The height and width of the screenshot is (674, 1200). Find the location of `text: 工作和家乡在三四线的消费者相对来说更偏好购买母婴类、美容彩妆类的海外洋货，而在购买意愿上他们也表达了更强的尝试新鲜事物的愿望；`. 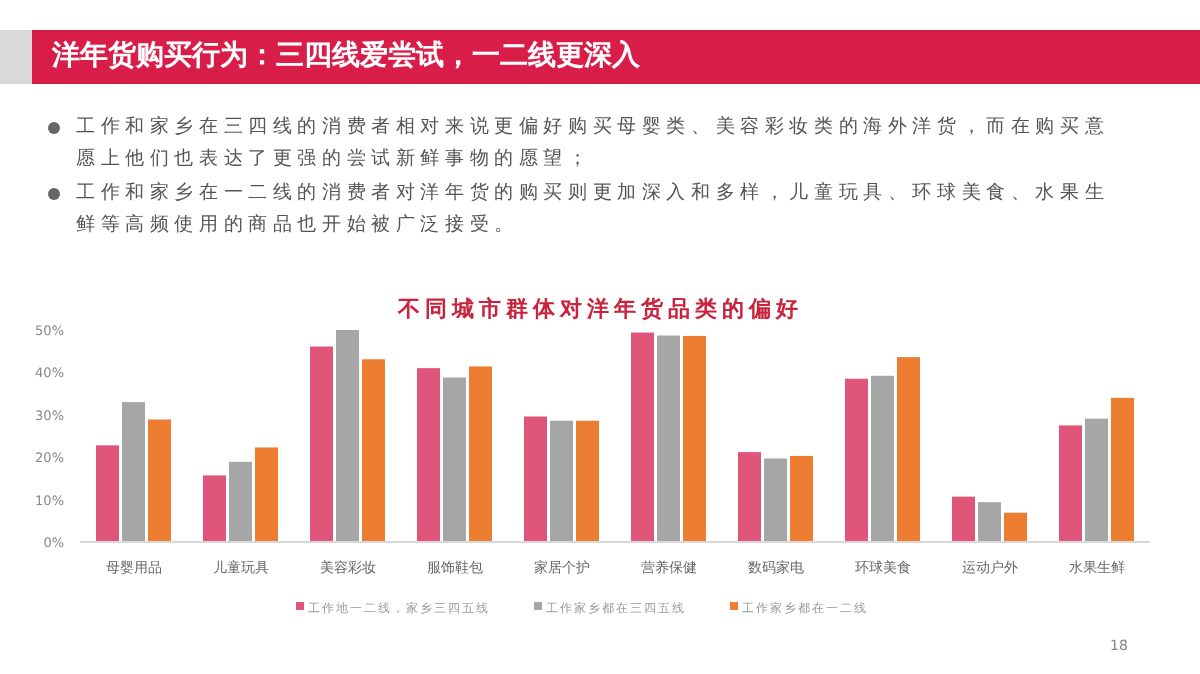

text: 工作和家乡在三四线的消费者相对来说更偏好购买母婴类、美容彩妆类的海外洋货，而在购买意愿上他们也表达了更强的尝试新鲜事物的愿望； is located at coordinates (594, 144).